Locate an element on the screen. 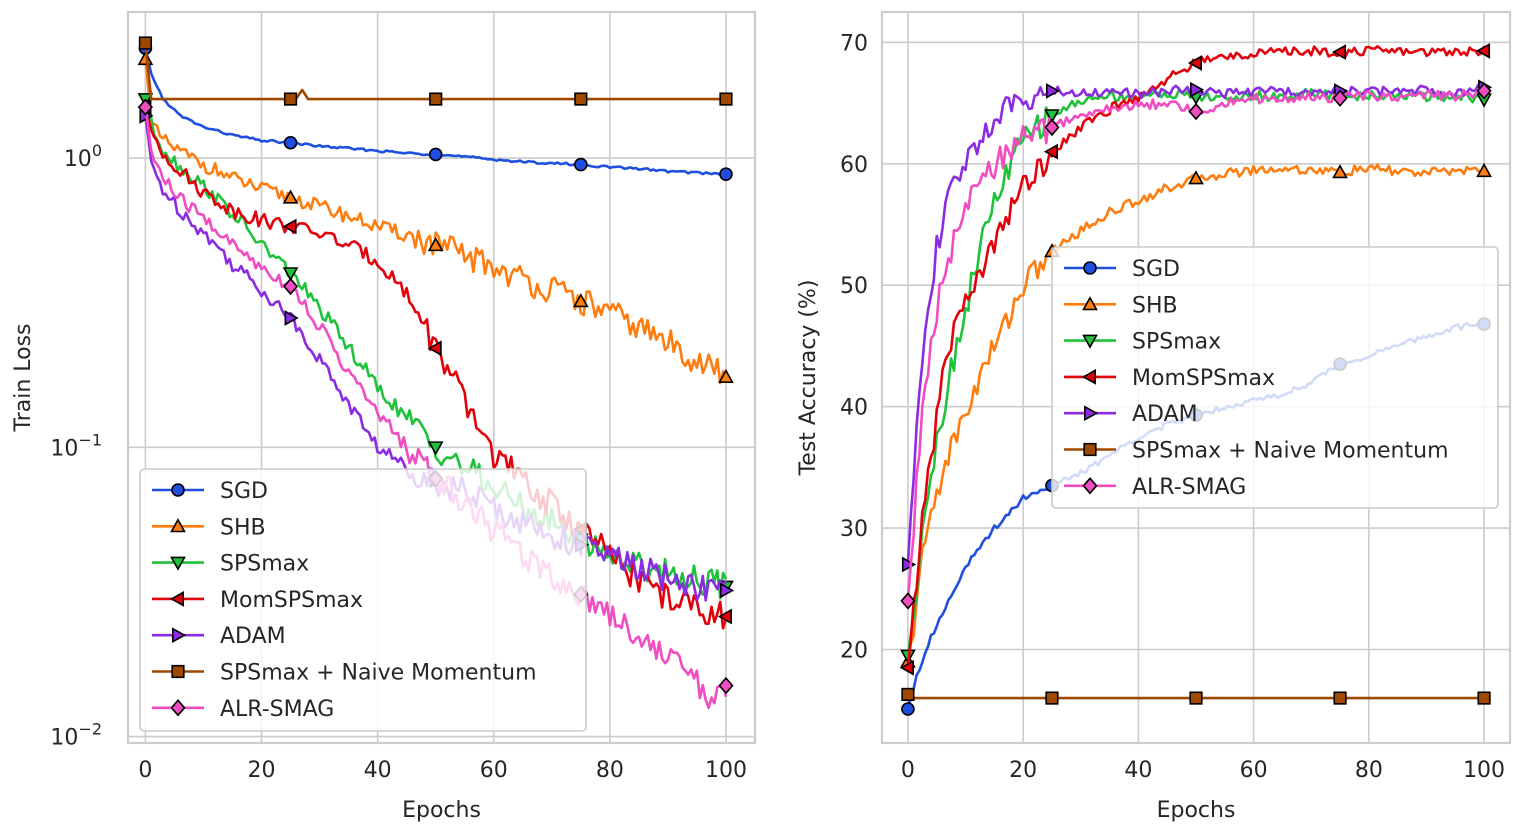 The width and height of the screenshot is (1523, 839). loss-legend-label-shb: SHB is located at coordinates (243, 527).